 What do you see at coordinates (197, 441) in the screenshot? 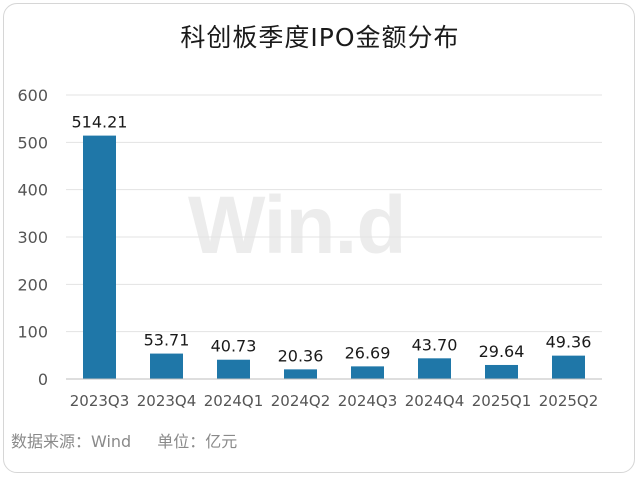
I see `unit-label: 单位：亿元` at bounding box center [197, 441].